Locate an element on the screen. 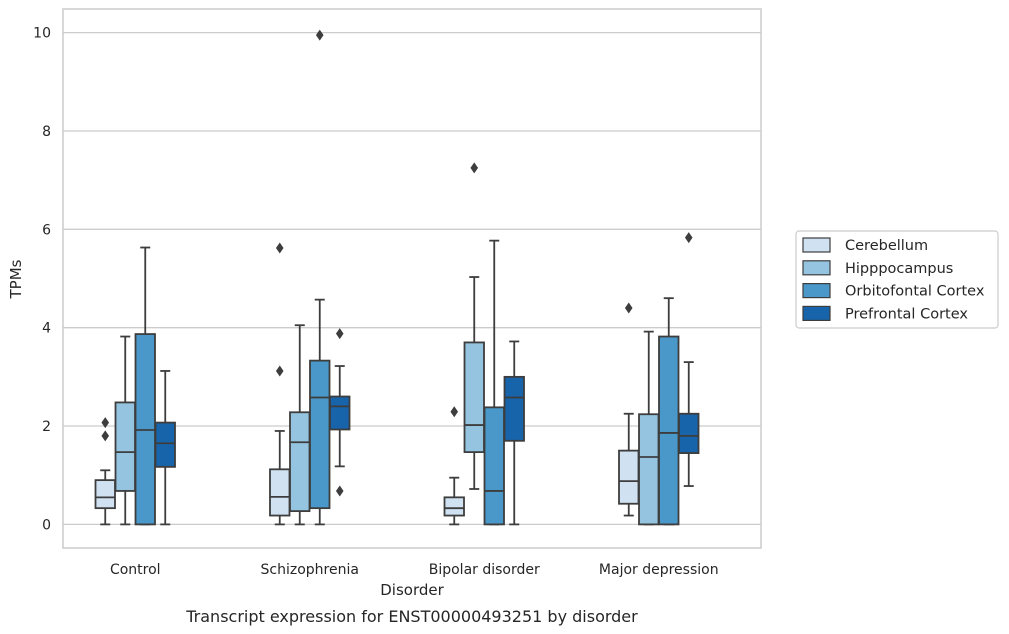  x-tick-label: Control is located at coordinates (135, 570).